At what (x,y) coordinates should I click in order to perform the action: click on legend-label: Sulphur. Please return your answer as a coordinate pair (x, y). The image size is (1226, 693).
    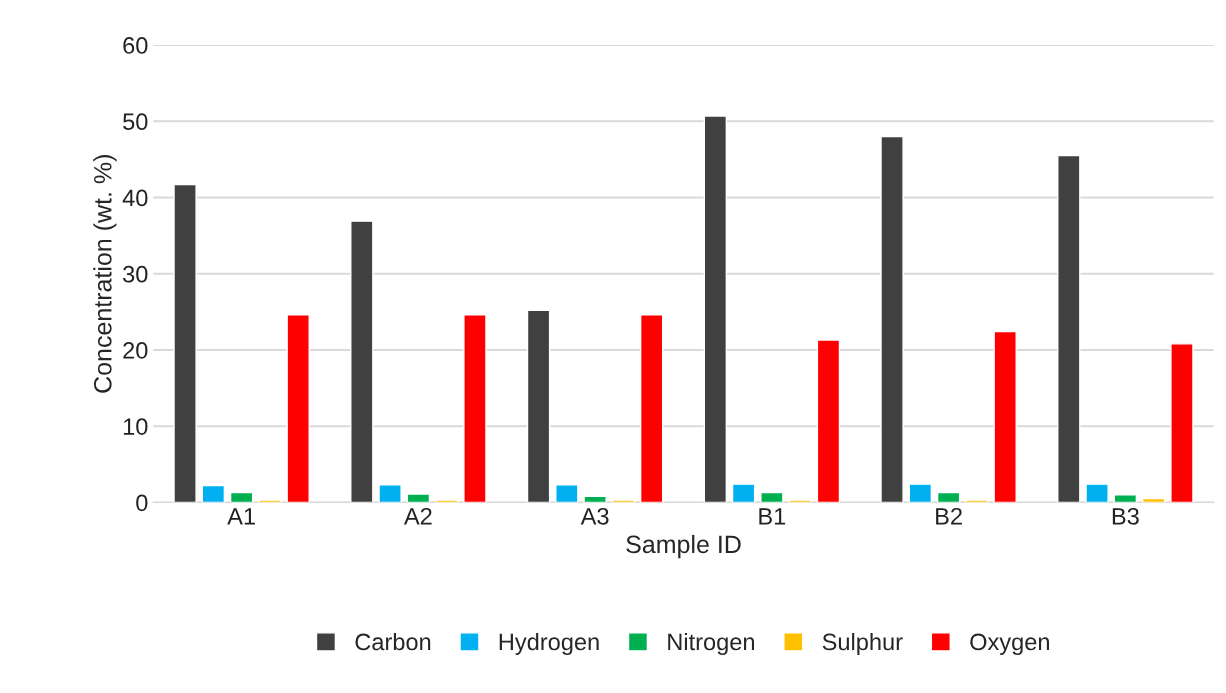
    Looking at the image, I should click on (862, 643).